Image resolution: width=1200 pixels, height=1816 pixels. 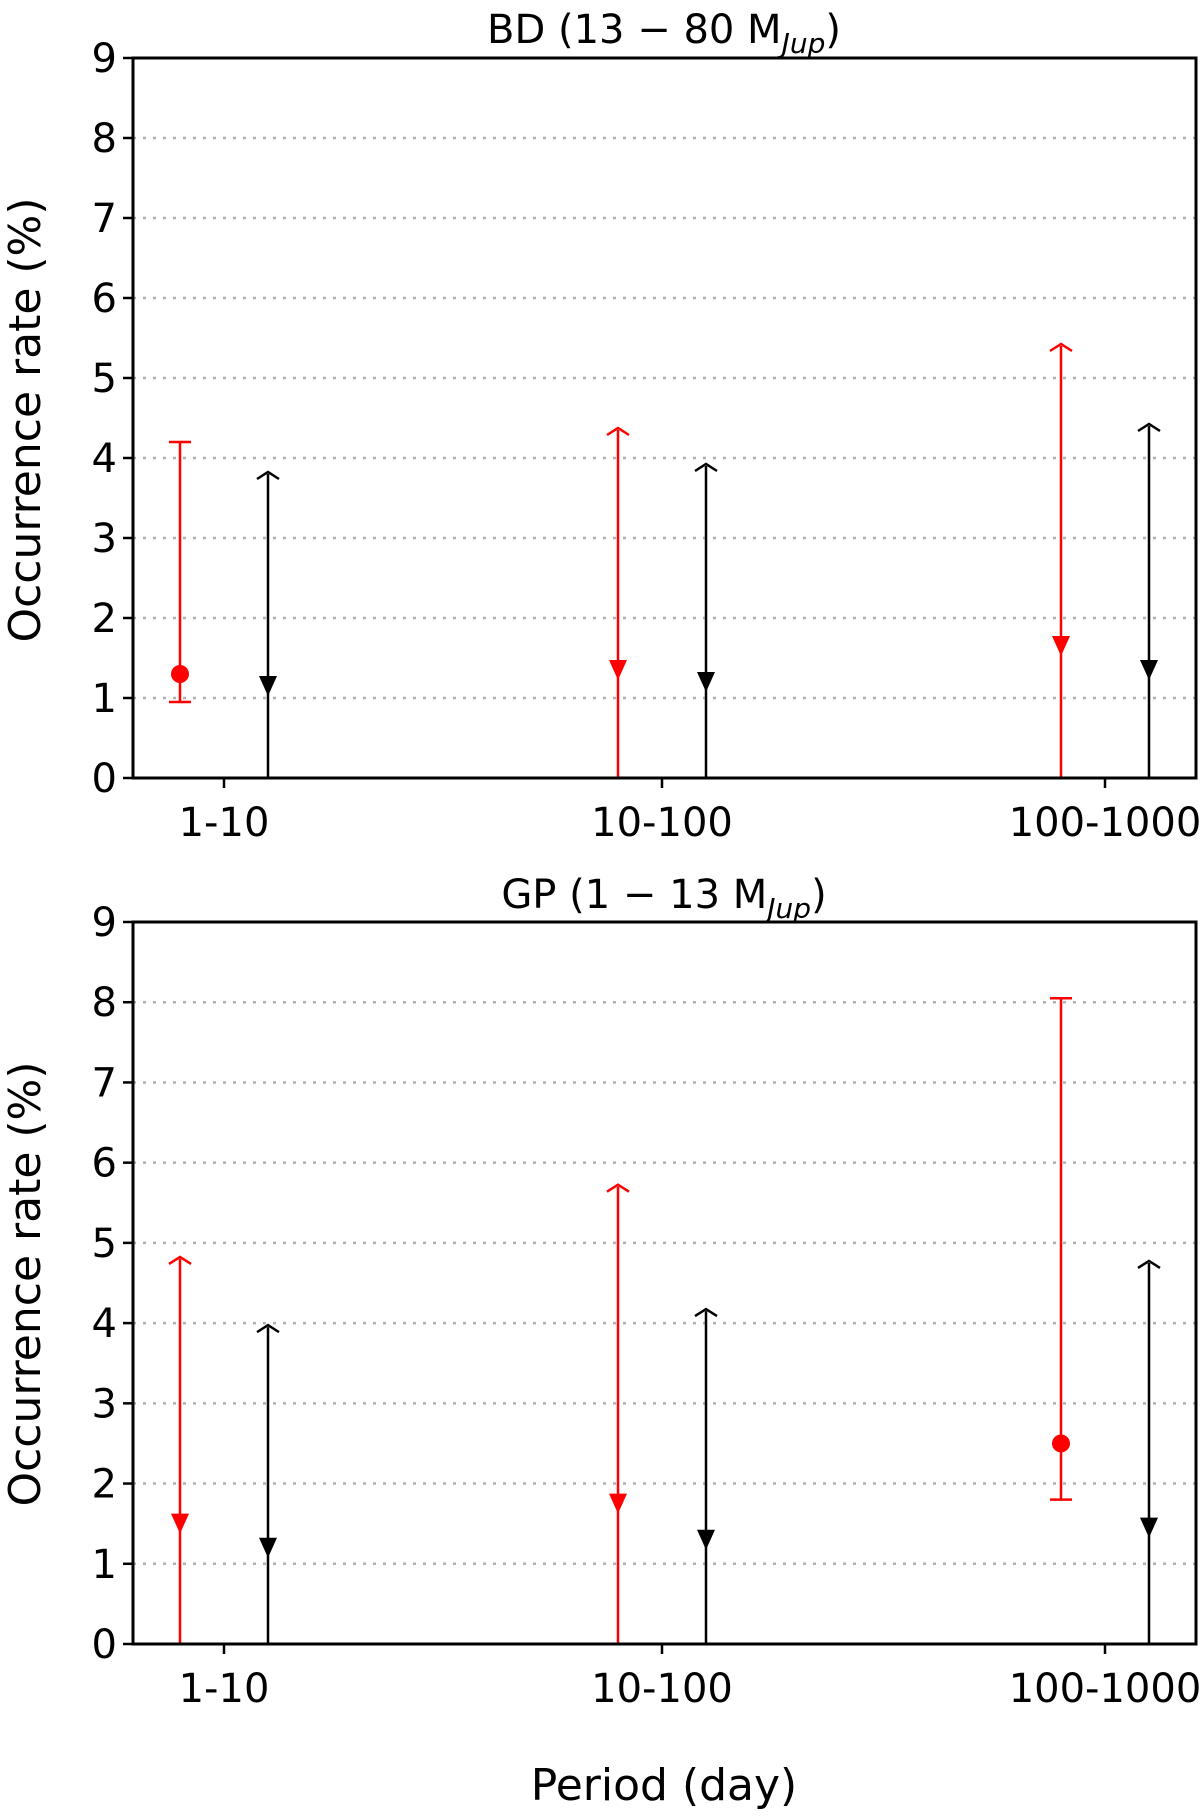 What do you see at coordinates (663, 898) in the screenshot?
I see `panel-title: GP (1 − 13 MJup)` at bounding box center [663, 898].